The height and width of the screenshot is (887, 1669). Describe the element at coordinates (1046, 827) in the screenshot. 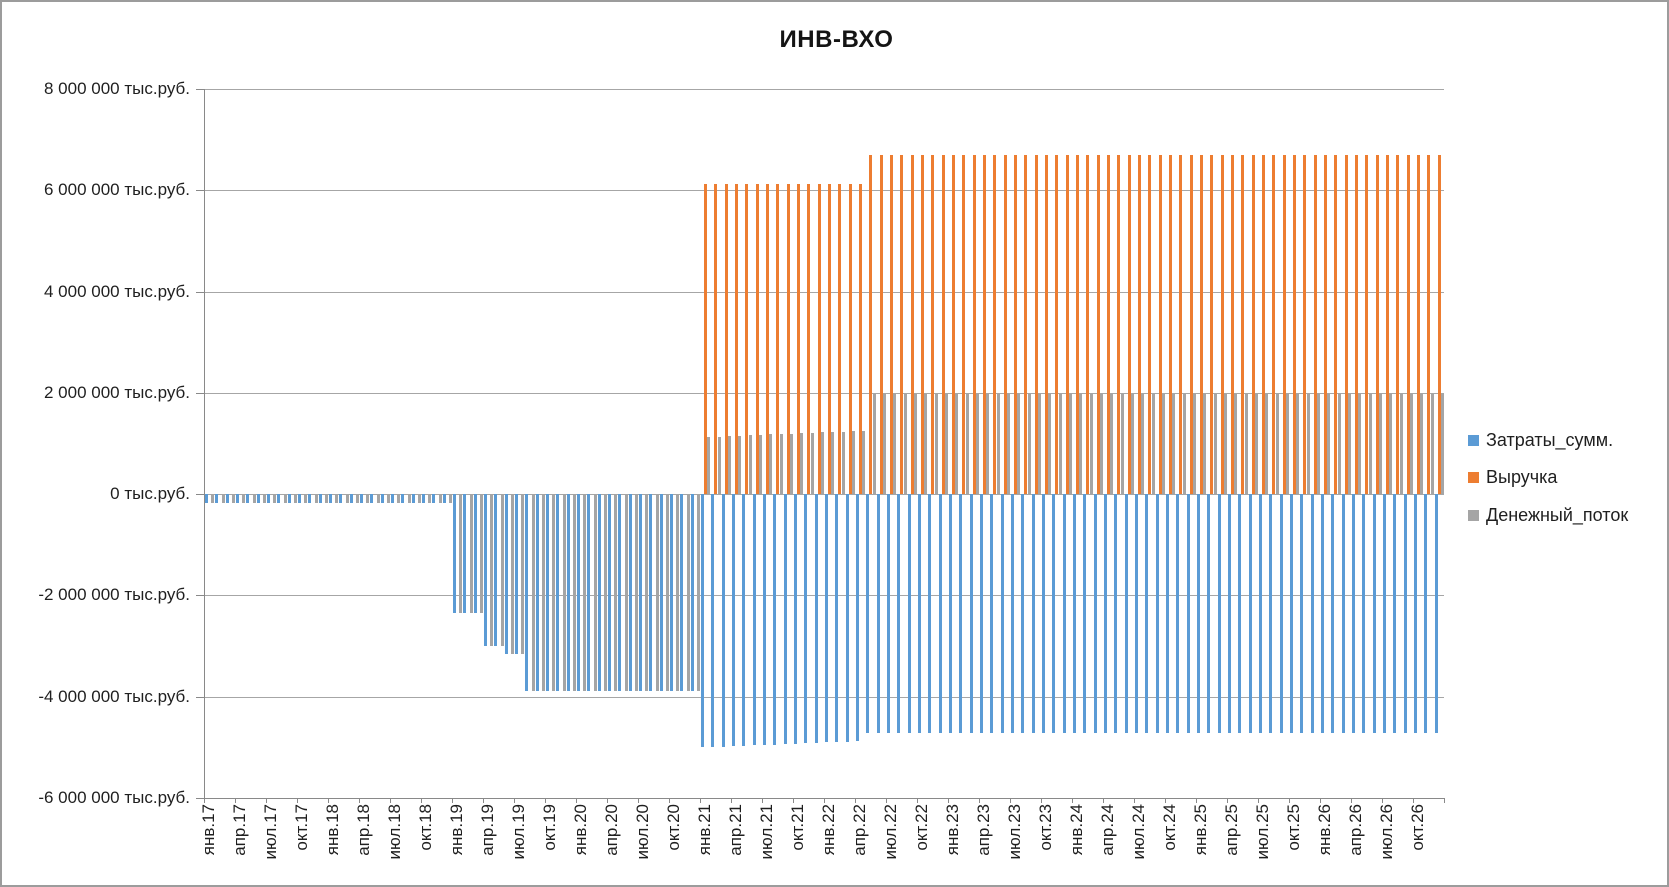

I see `x-axis-tick-label-text: окт.23` at that location.